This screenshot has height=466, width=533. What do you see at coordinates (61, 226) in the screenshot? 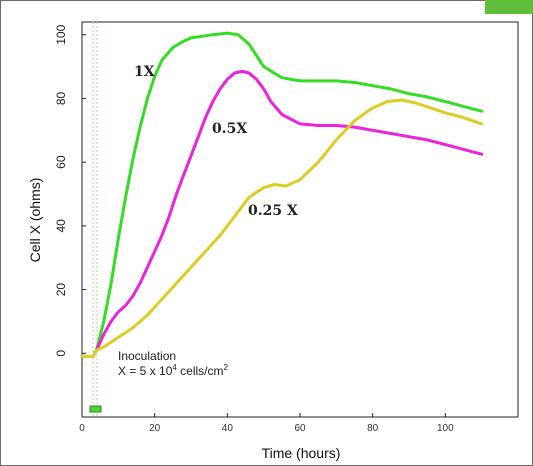
I see `y-tick-label: 40` at bounding box center [61, 226].